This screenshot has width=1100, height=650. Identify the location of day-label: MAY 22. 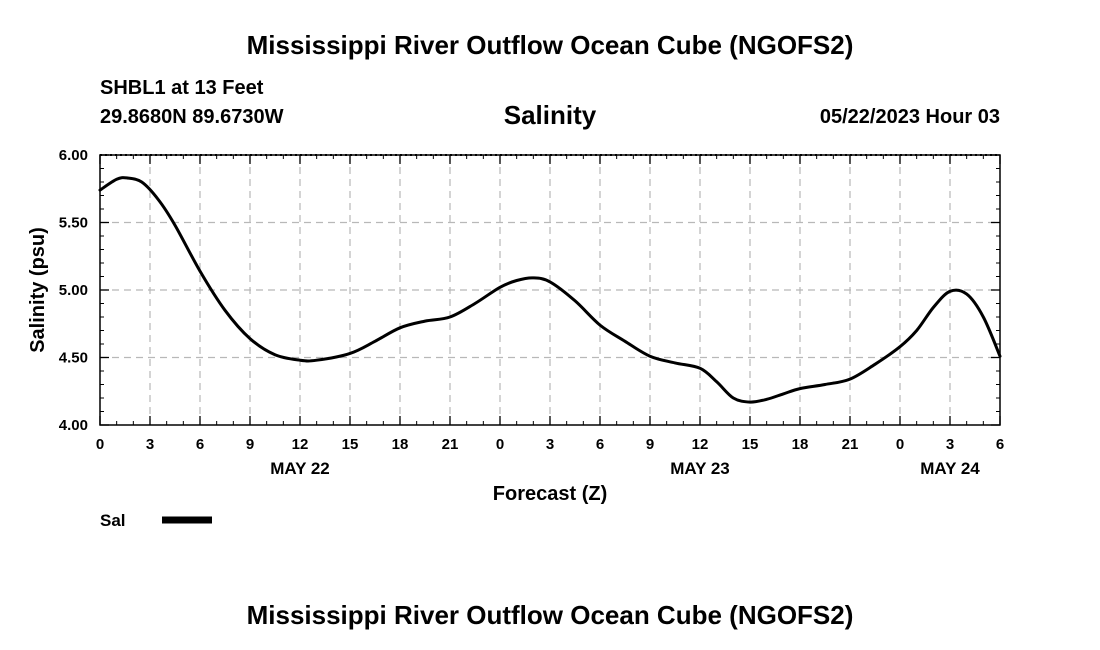
(300, 468).